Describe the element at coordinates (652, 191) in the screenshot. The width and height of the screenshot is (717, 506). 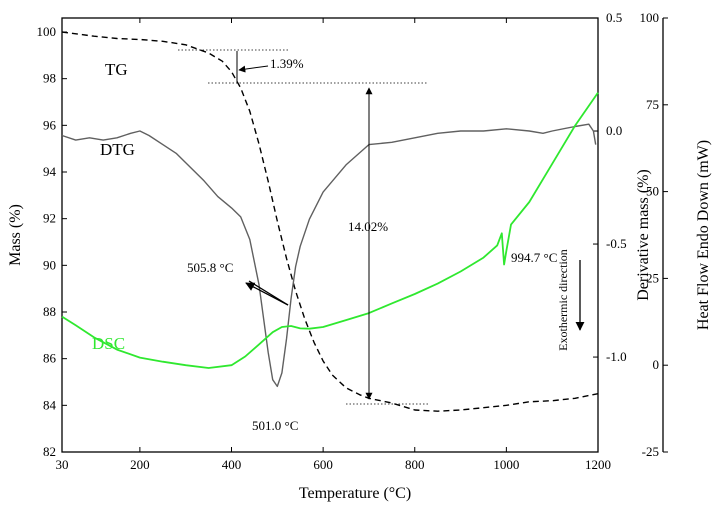
I see `heat-tick-label: 50` at that location.